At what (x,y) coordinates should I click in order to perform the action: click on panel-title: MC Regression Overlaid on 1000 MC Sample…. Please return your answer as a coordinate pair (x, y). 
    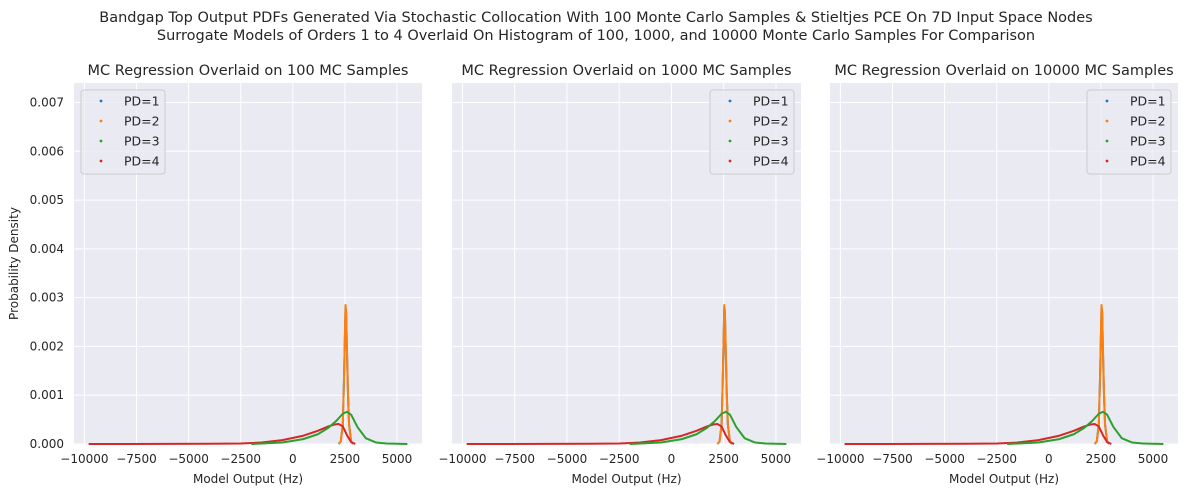
    Looking at the image, I should click on (626, 71).